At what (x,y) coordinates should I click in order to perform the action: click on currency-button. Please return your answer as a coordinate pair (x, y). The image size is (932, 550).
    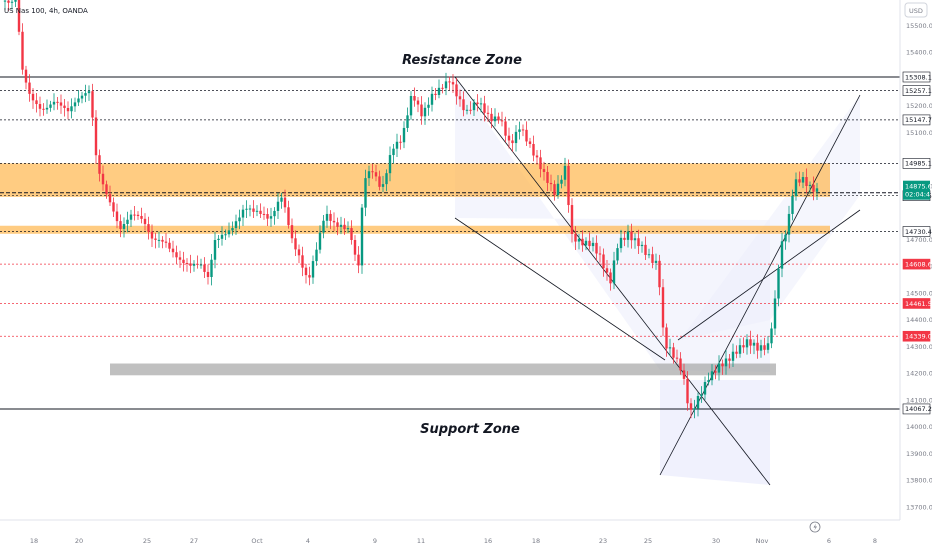
    Looking at the image, I should click on (916, 10).